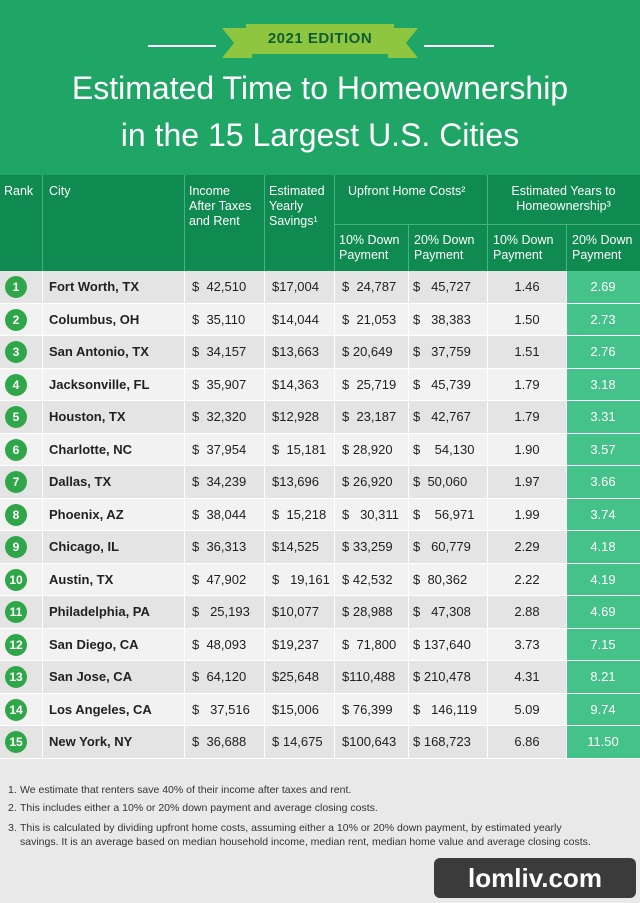 This screenshot has height=903, width=640. I want to click on years-10-value: 4.31, so click(527, 676).